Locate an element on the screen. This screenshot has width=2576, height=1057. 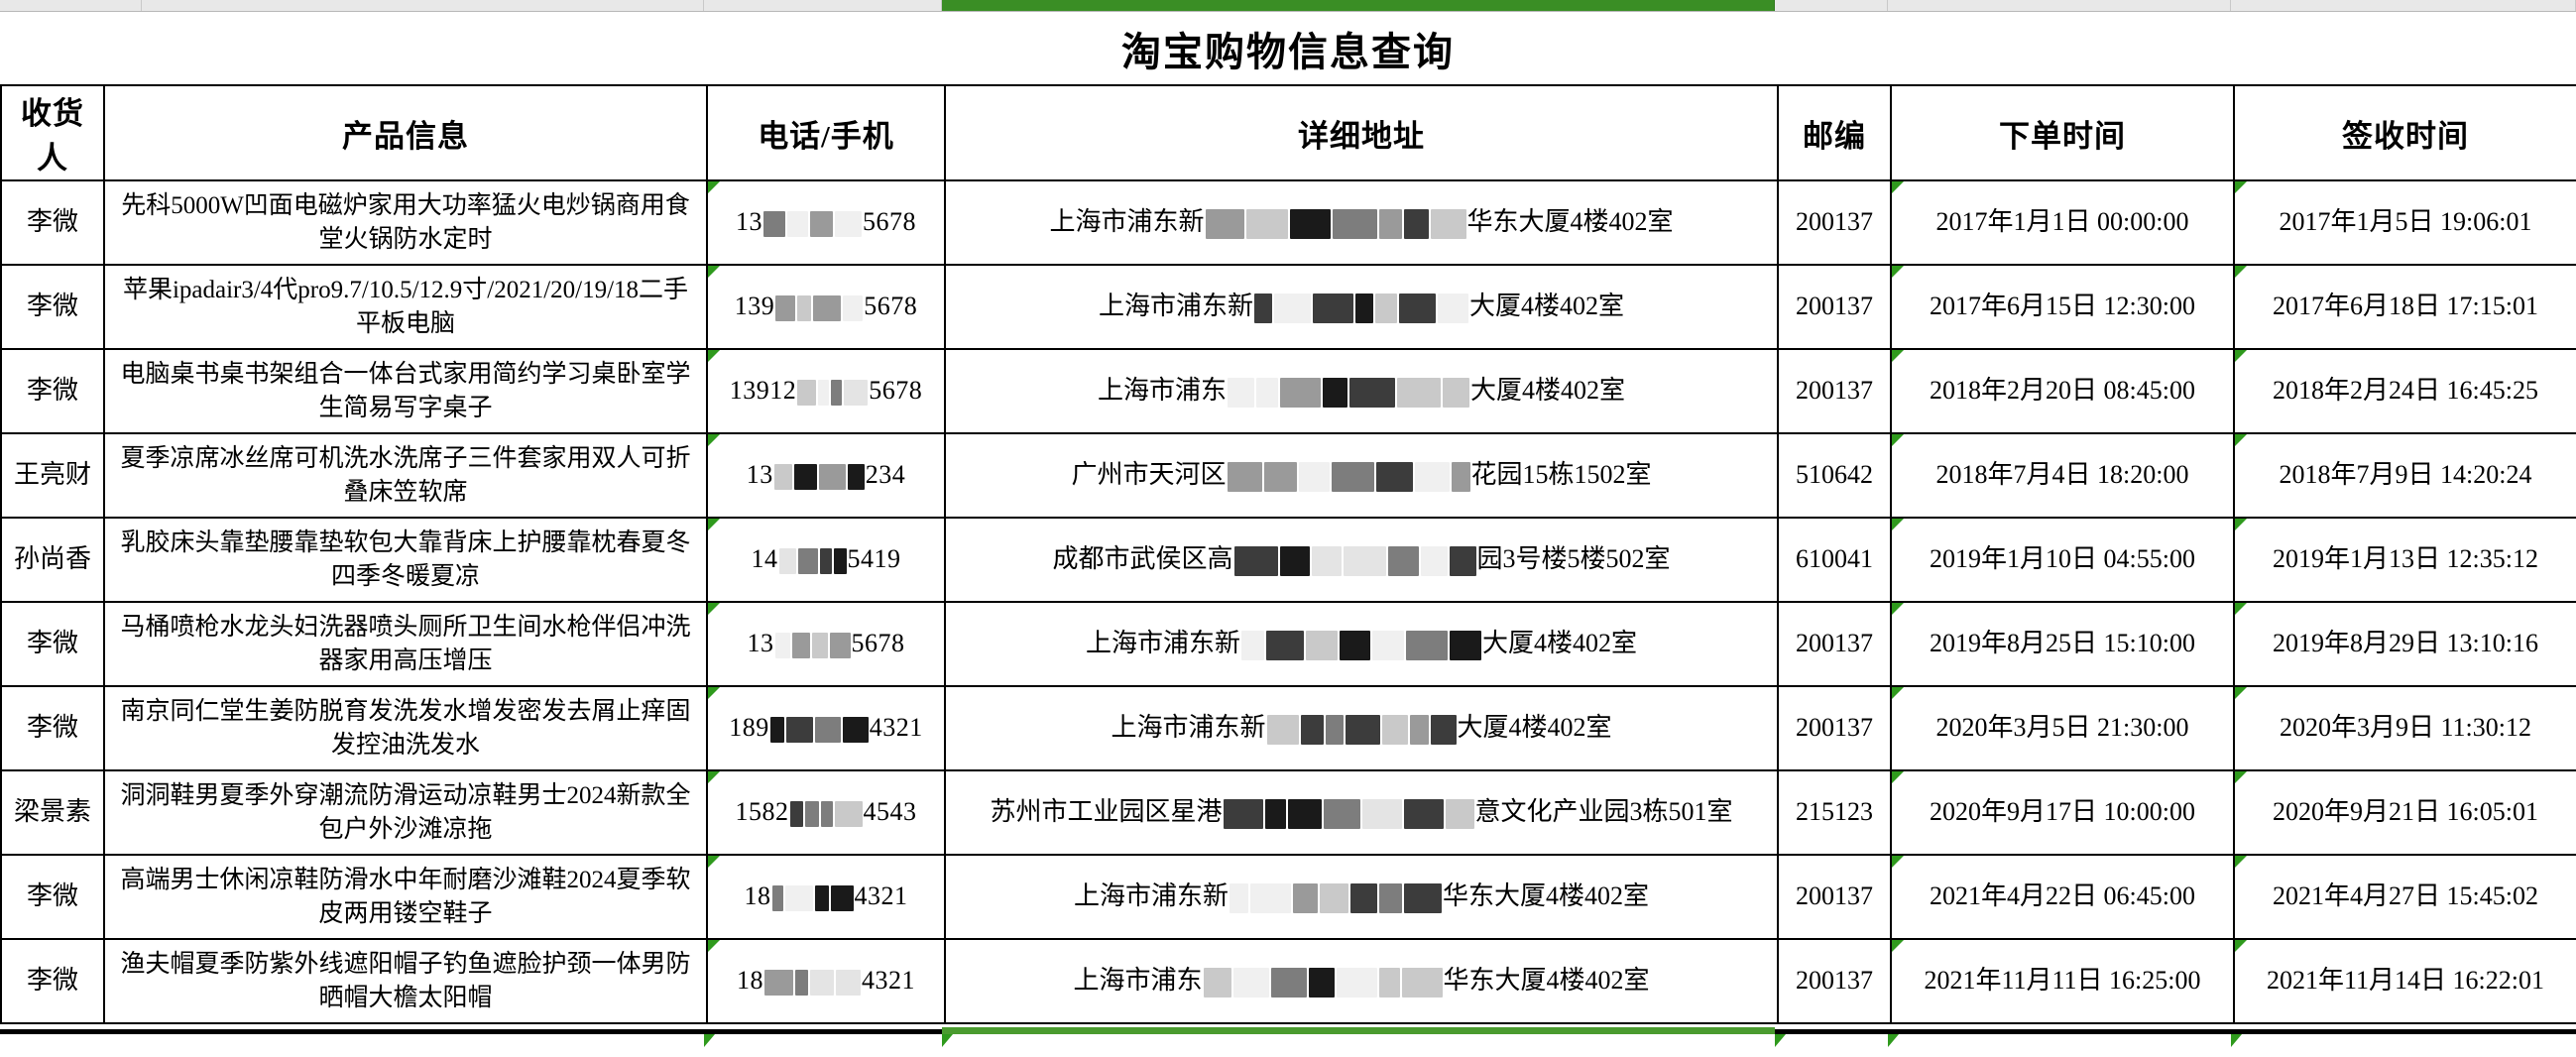
cell-address: 广州市天河区 花园15栋1502室 is located at coordinates (1361, 475).